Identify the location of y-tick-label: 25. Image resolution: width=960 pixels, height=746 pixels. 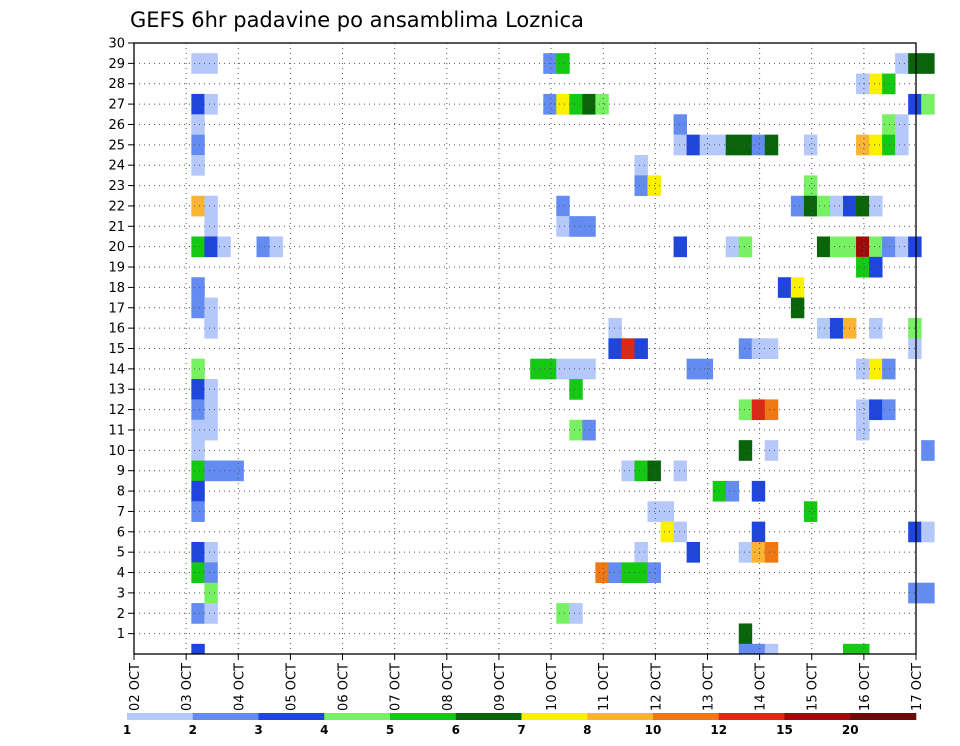
(116, 145).